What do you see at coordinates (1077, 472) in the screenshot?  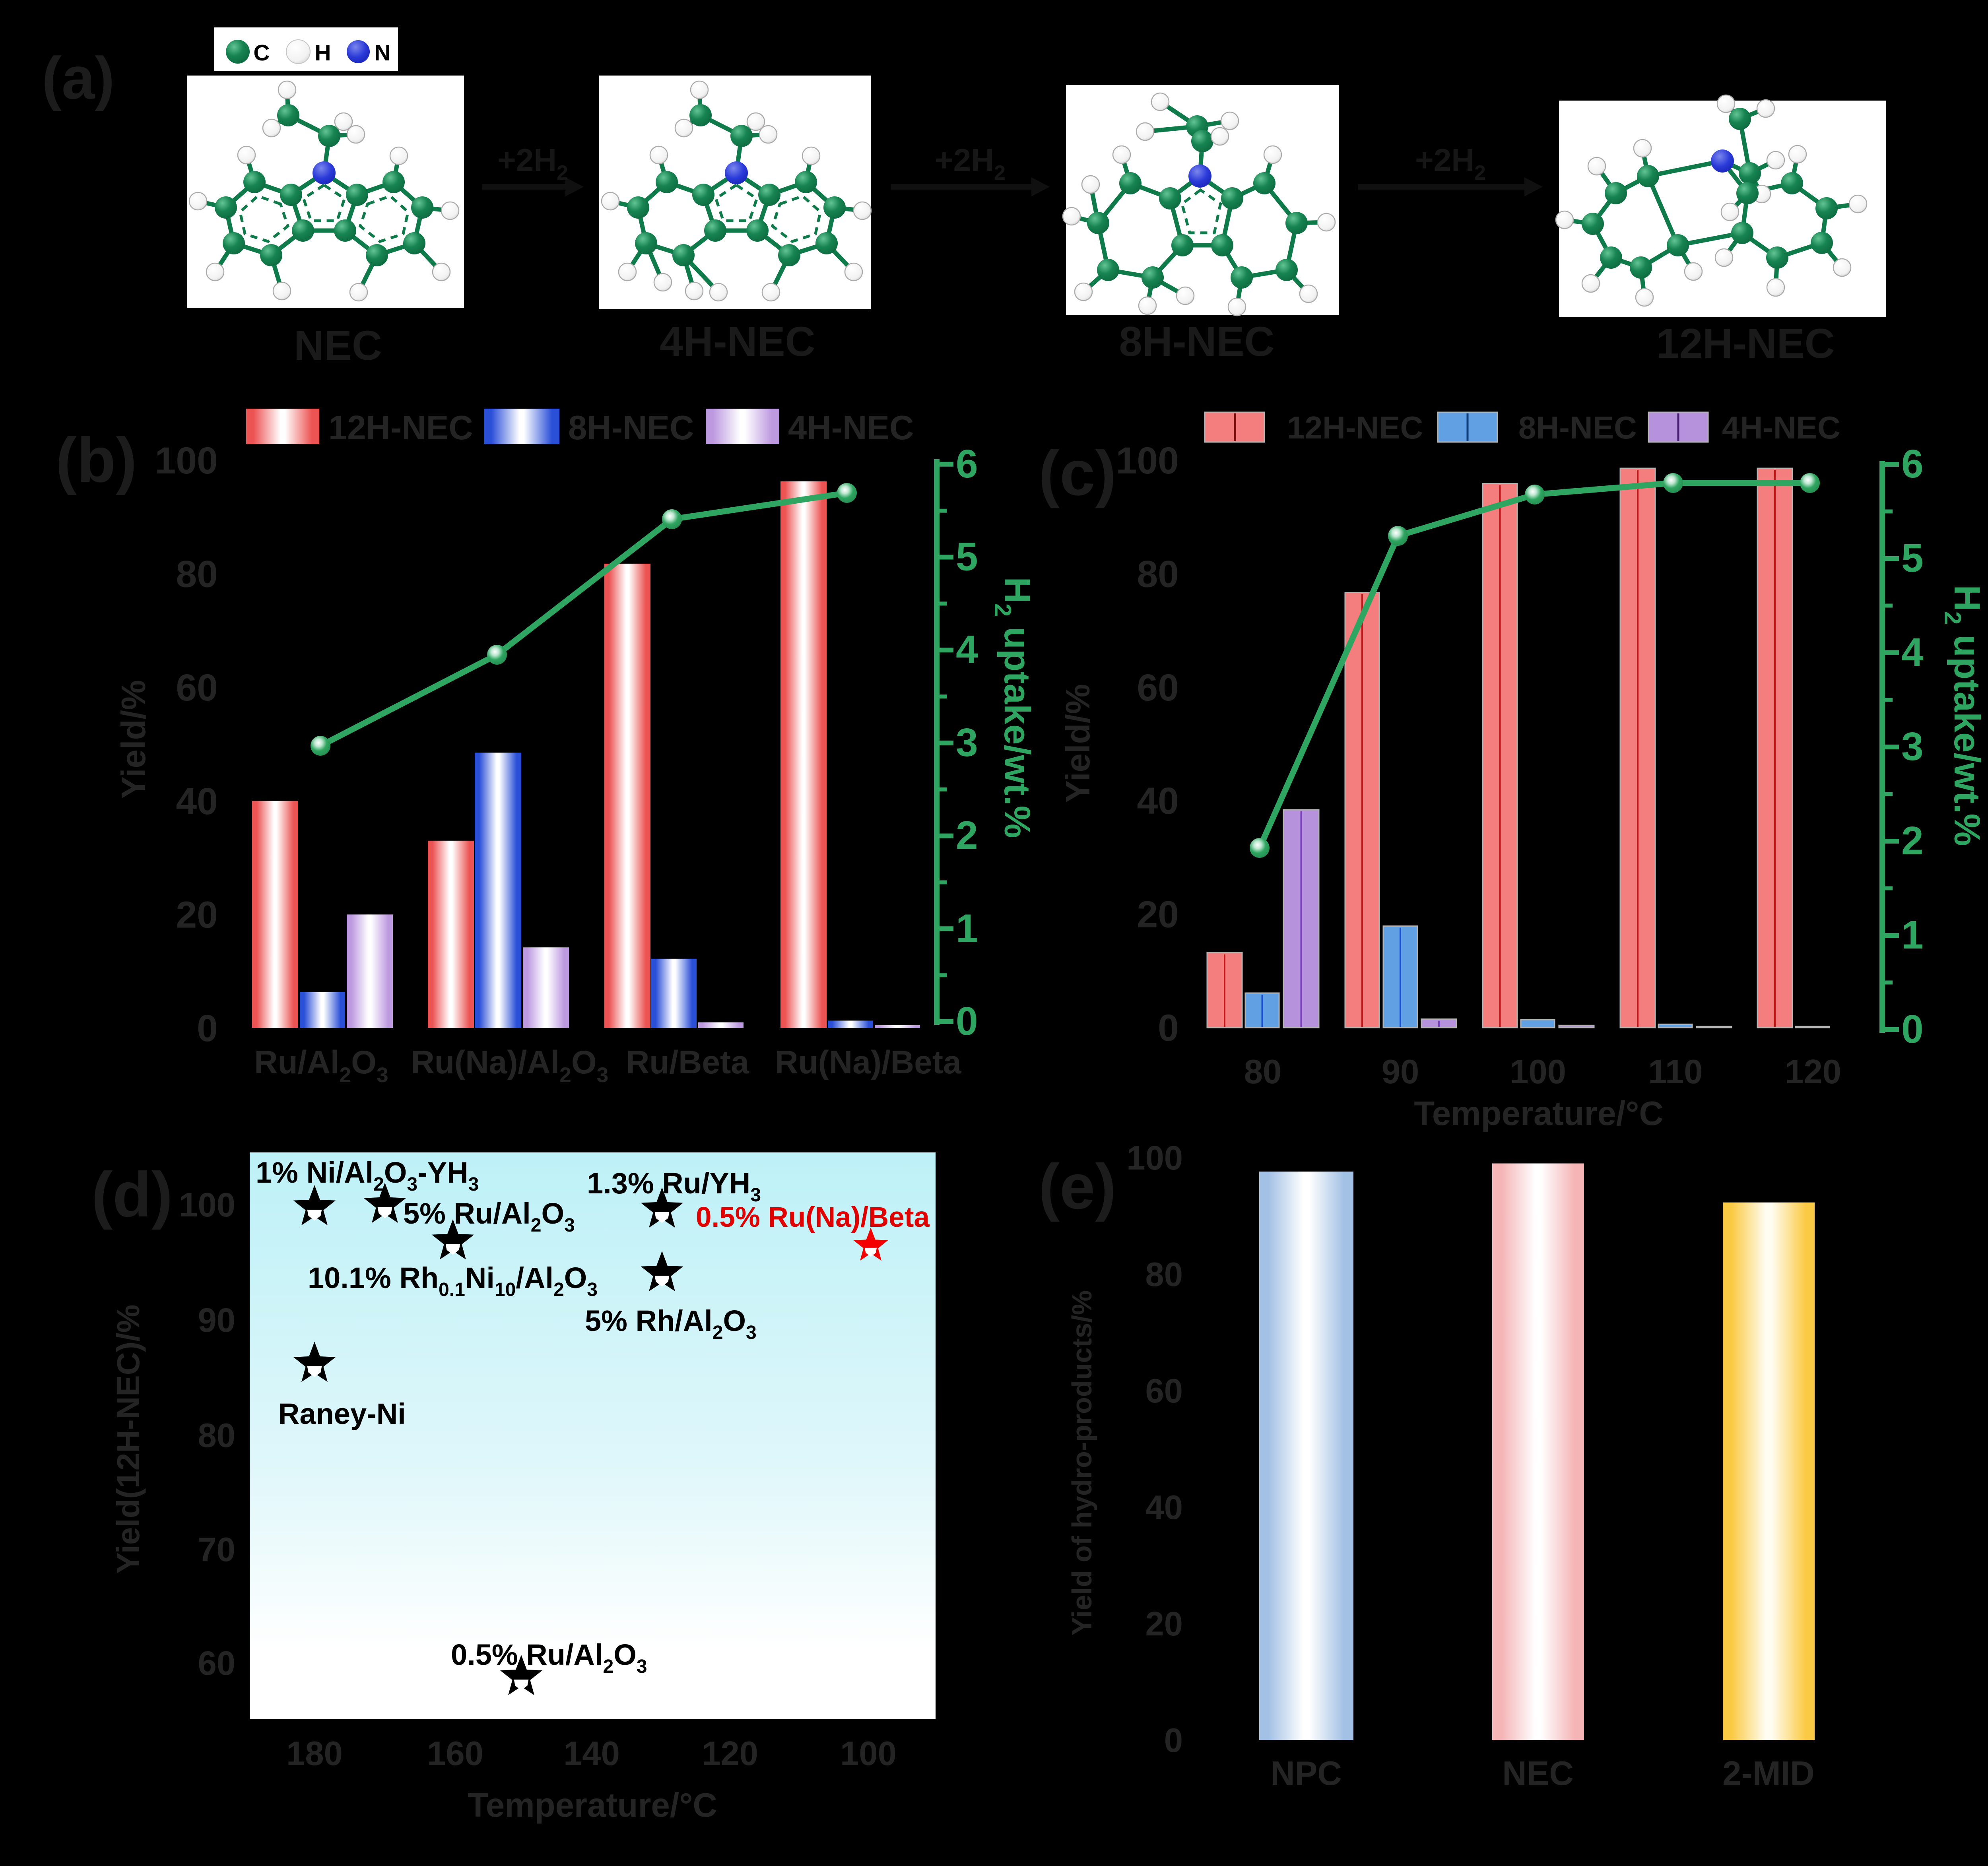 I see `svg-text: (c)` at bounding box center [1077, 472].